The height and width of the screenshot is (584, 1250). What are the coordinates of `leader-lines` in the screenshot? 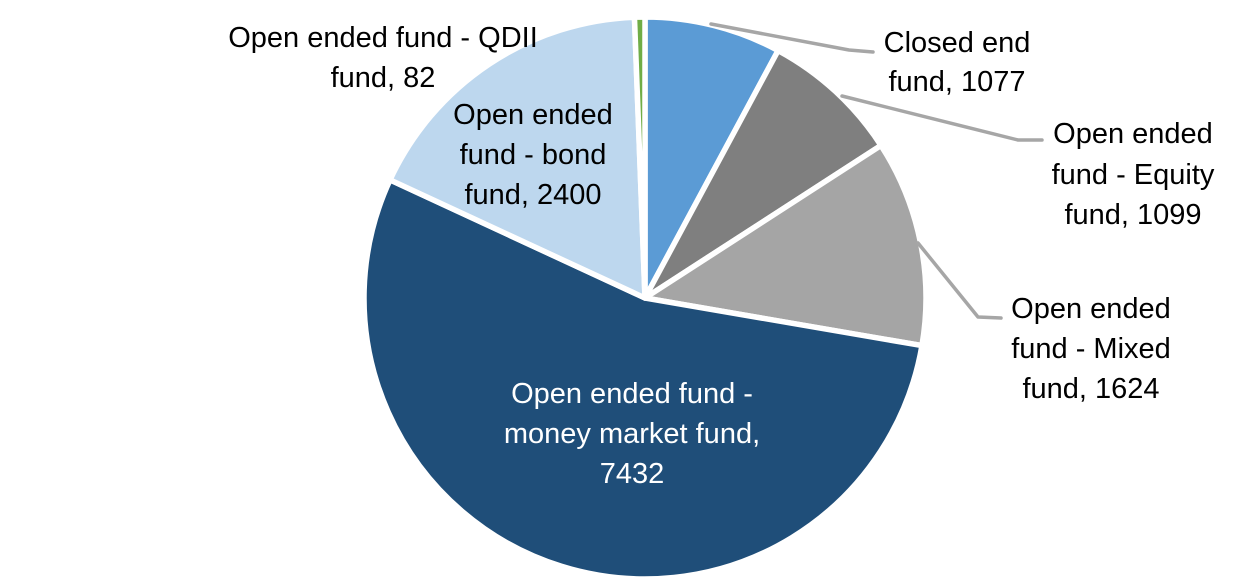 It's located at (876, 171).